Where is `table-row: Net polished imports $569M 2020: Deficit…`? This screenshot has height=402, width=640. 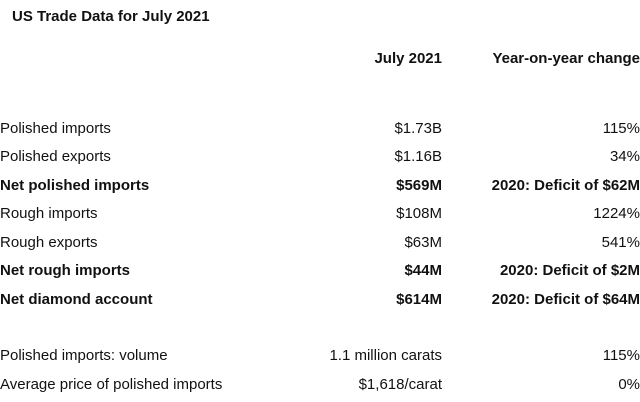 table-row: Net polished imports $569M 2020: Deficit… is located at coordinates (320, 185).